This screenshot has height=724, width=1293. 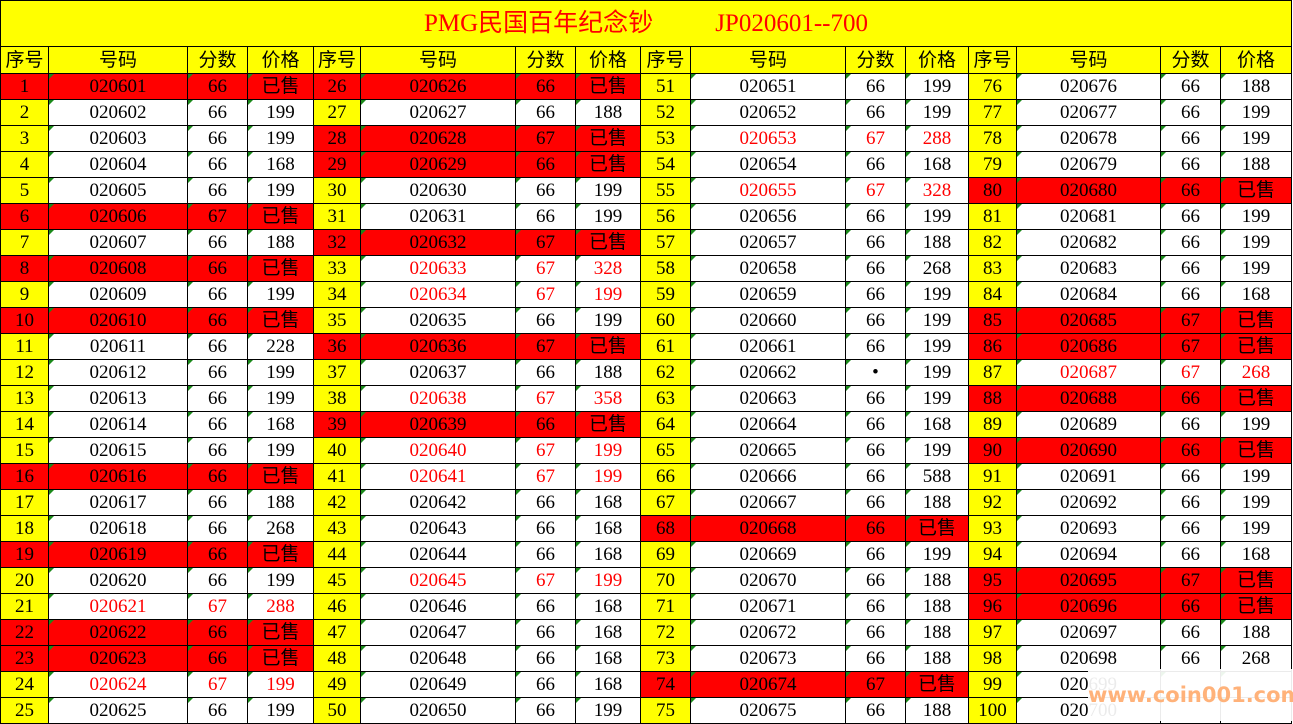 I want to click on cell-seq: 87, so click(x=992, y=372).